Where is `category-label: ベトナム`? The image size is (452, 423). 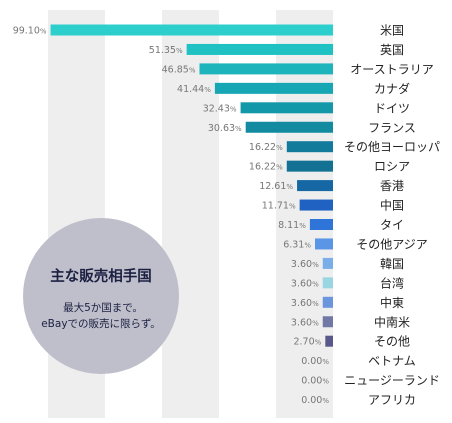
category-label: ベトナム is located at coordinates (392, 361).